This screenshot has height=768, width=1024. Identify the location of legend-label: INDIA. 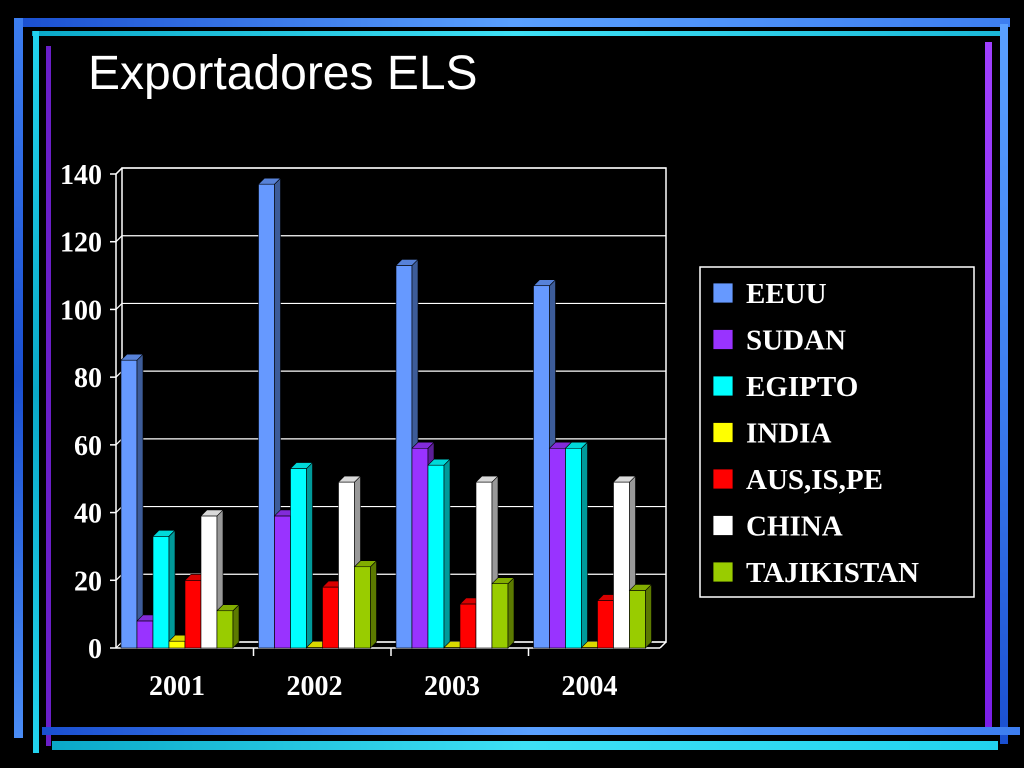
(788, 434).